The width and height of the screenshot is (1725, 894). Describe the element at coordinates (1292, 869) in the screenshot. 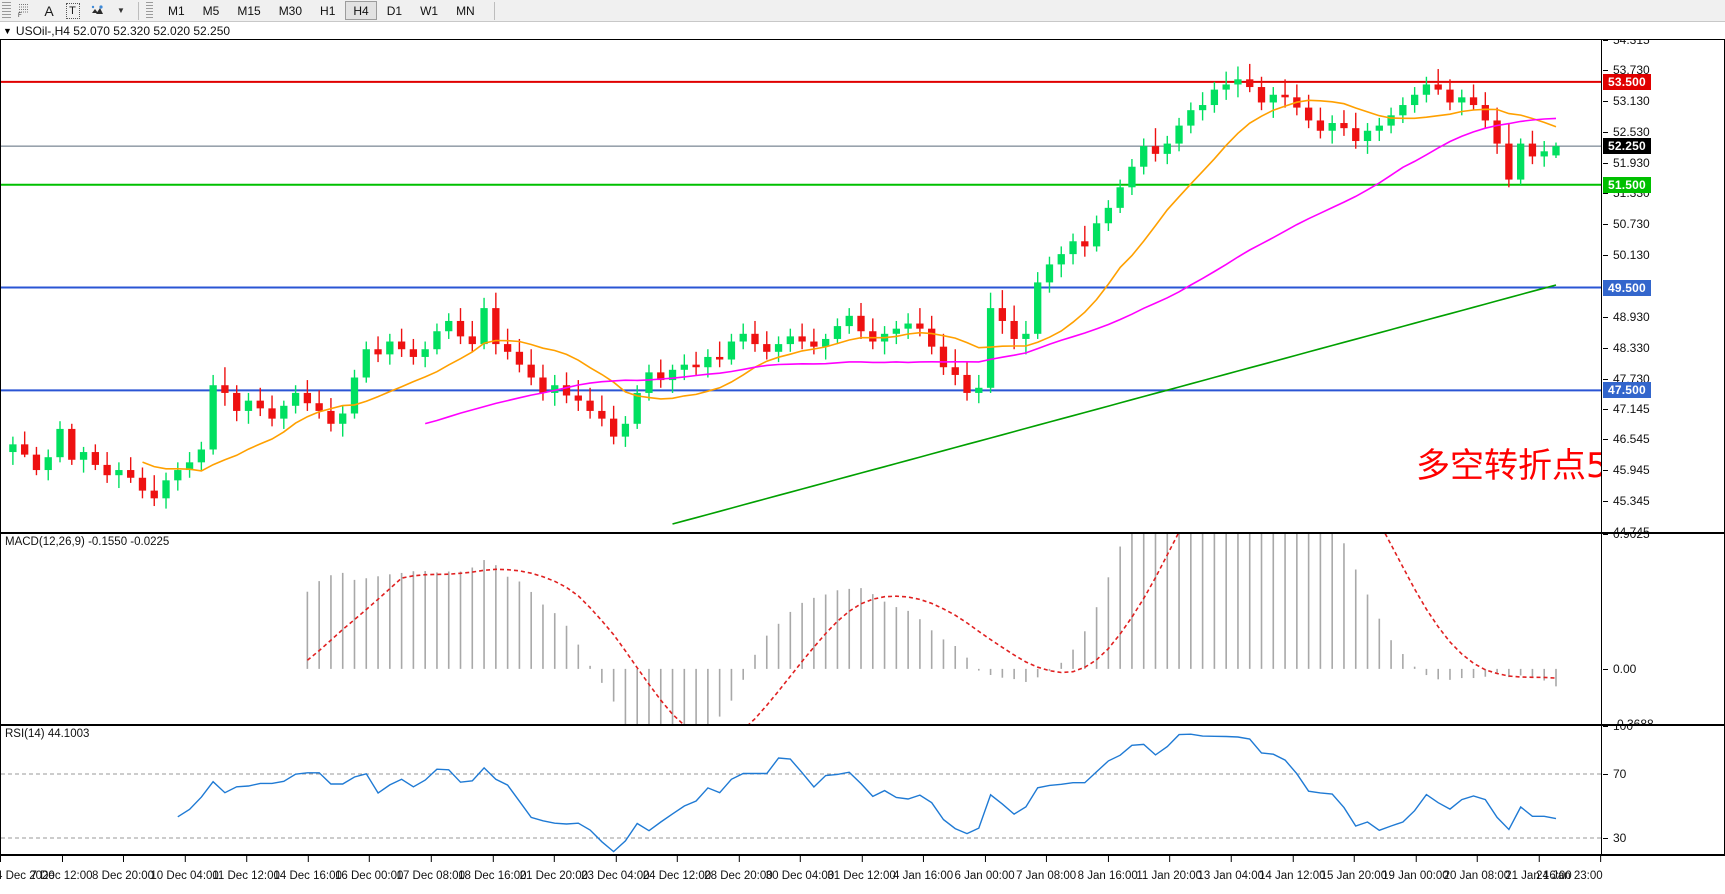

I see `time-tick: 14 Jan 12:00` at that location.